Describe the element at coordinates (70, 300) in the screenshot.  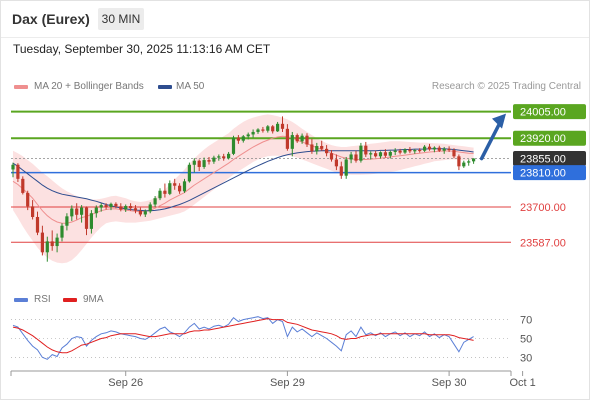
I see `ma9-legend-swatch` at that location.